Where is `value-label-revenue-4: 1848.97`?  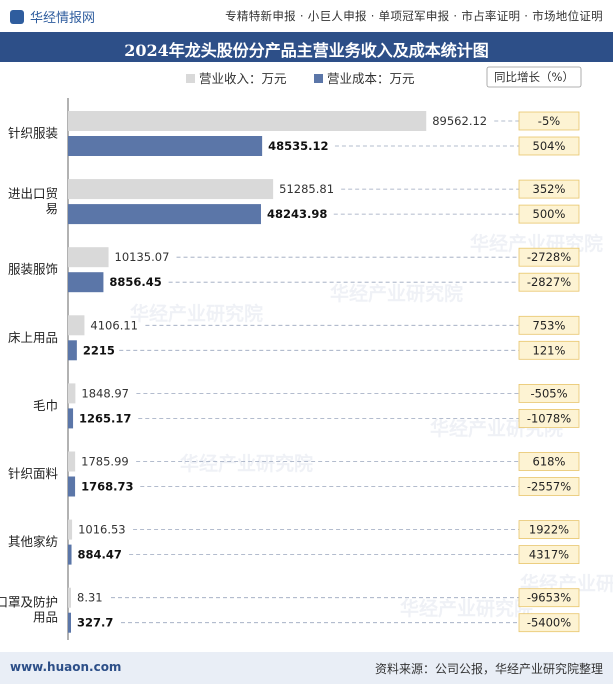
value-label-revenue-4: 1848.97 is located at coordinates (105, 393).